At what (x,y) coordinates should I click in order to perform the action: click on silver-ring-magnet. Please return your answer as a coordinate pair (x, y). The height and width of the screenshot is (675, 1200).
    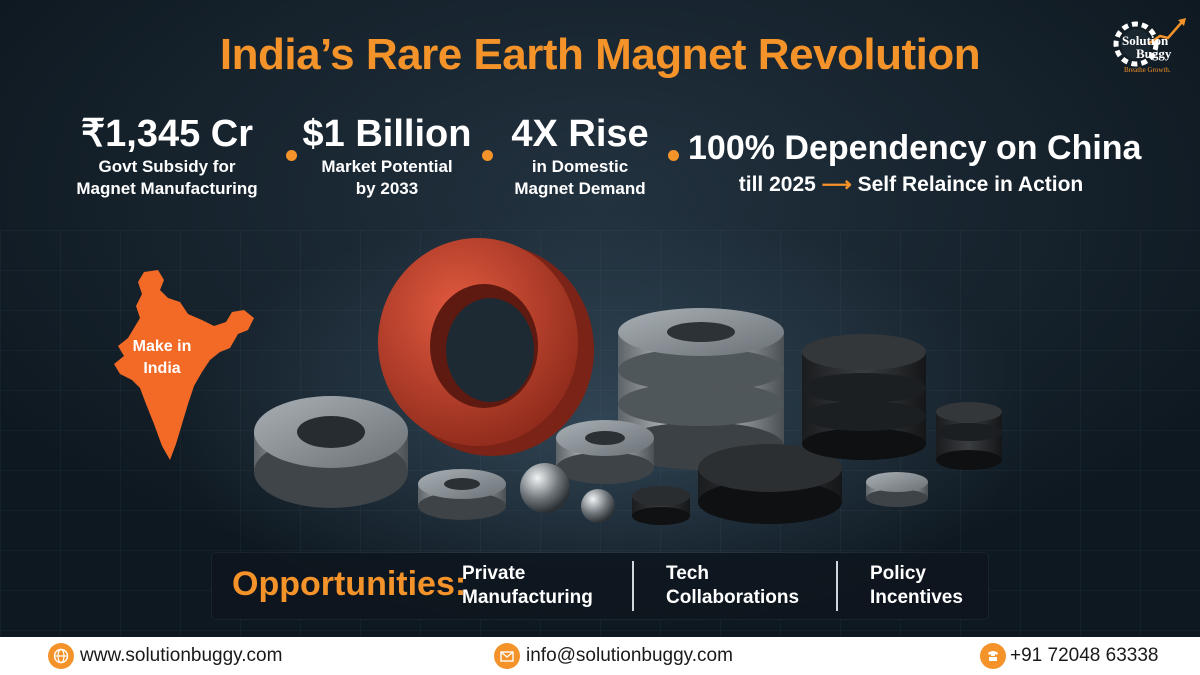
    Looking at the image, I should click on (331, 452).